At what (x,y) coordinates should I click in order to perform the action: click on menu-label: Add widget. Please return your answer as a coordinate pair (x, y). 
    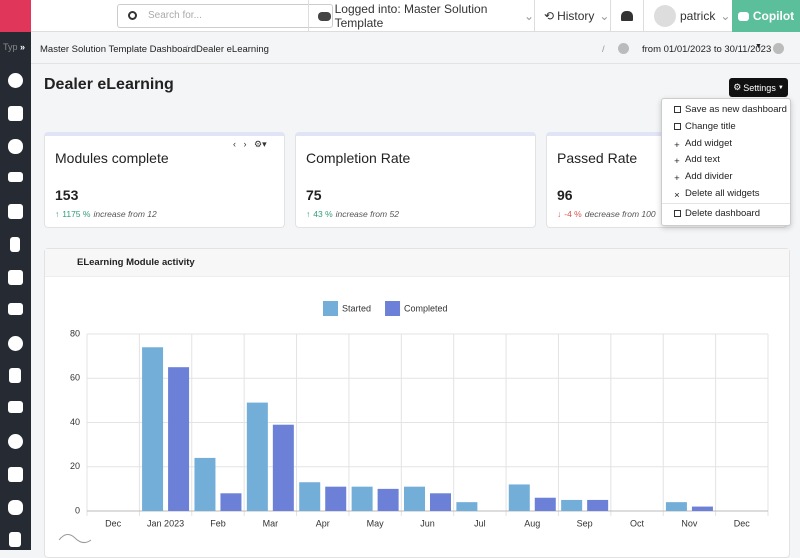
    Looking at the image, I should click on (708, 143).